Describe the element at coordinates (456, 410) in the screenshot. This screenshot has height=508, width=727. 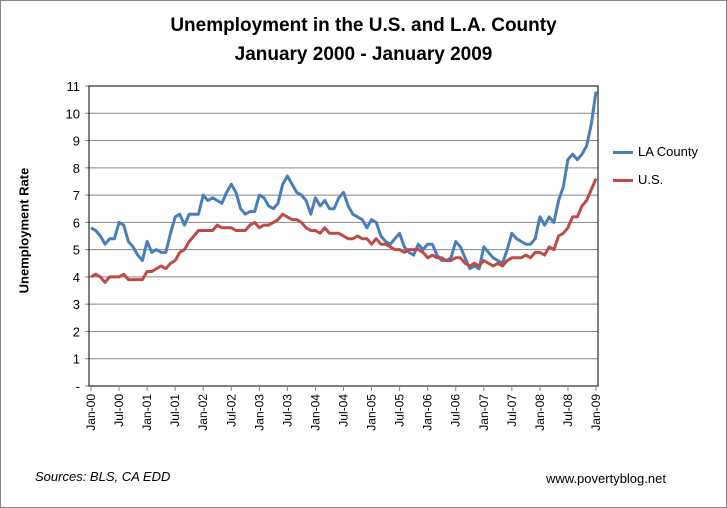
I see `x-tick-label: Jul-06` at that location.